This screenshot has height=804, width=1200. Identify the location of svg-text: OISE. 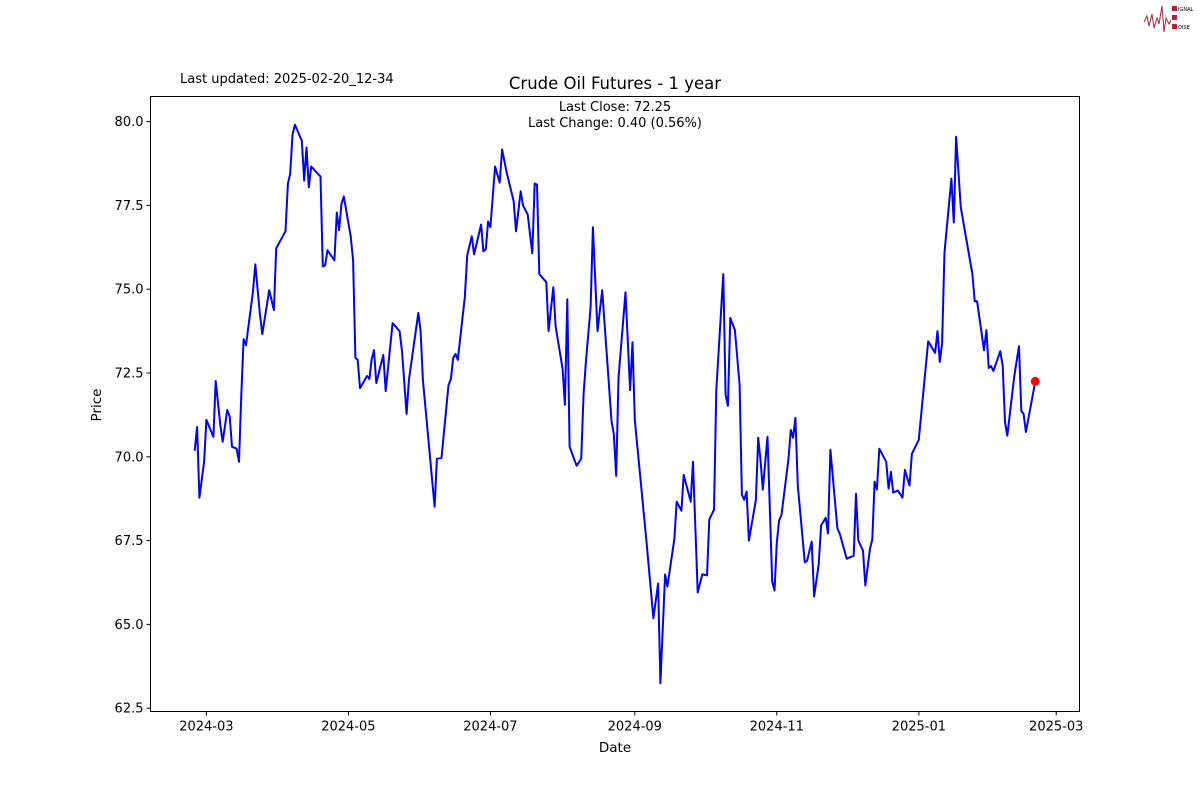
(1184, 28).